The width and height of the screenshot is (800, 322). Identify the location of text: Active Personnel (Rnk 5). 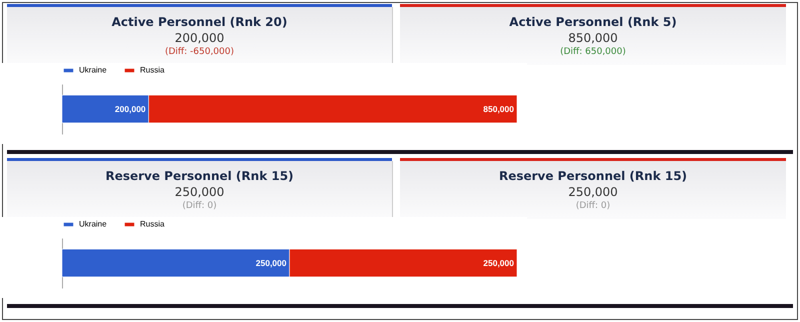
(593, 22).